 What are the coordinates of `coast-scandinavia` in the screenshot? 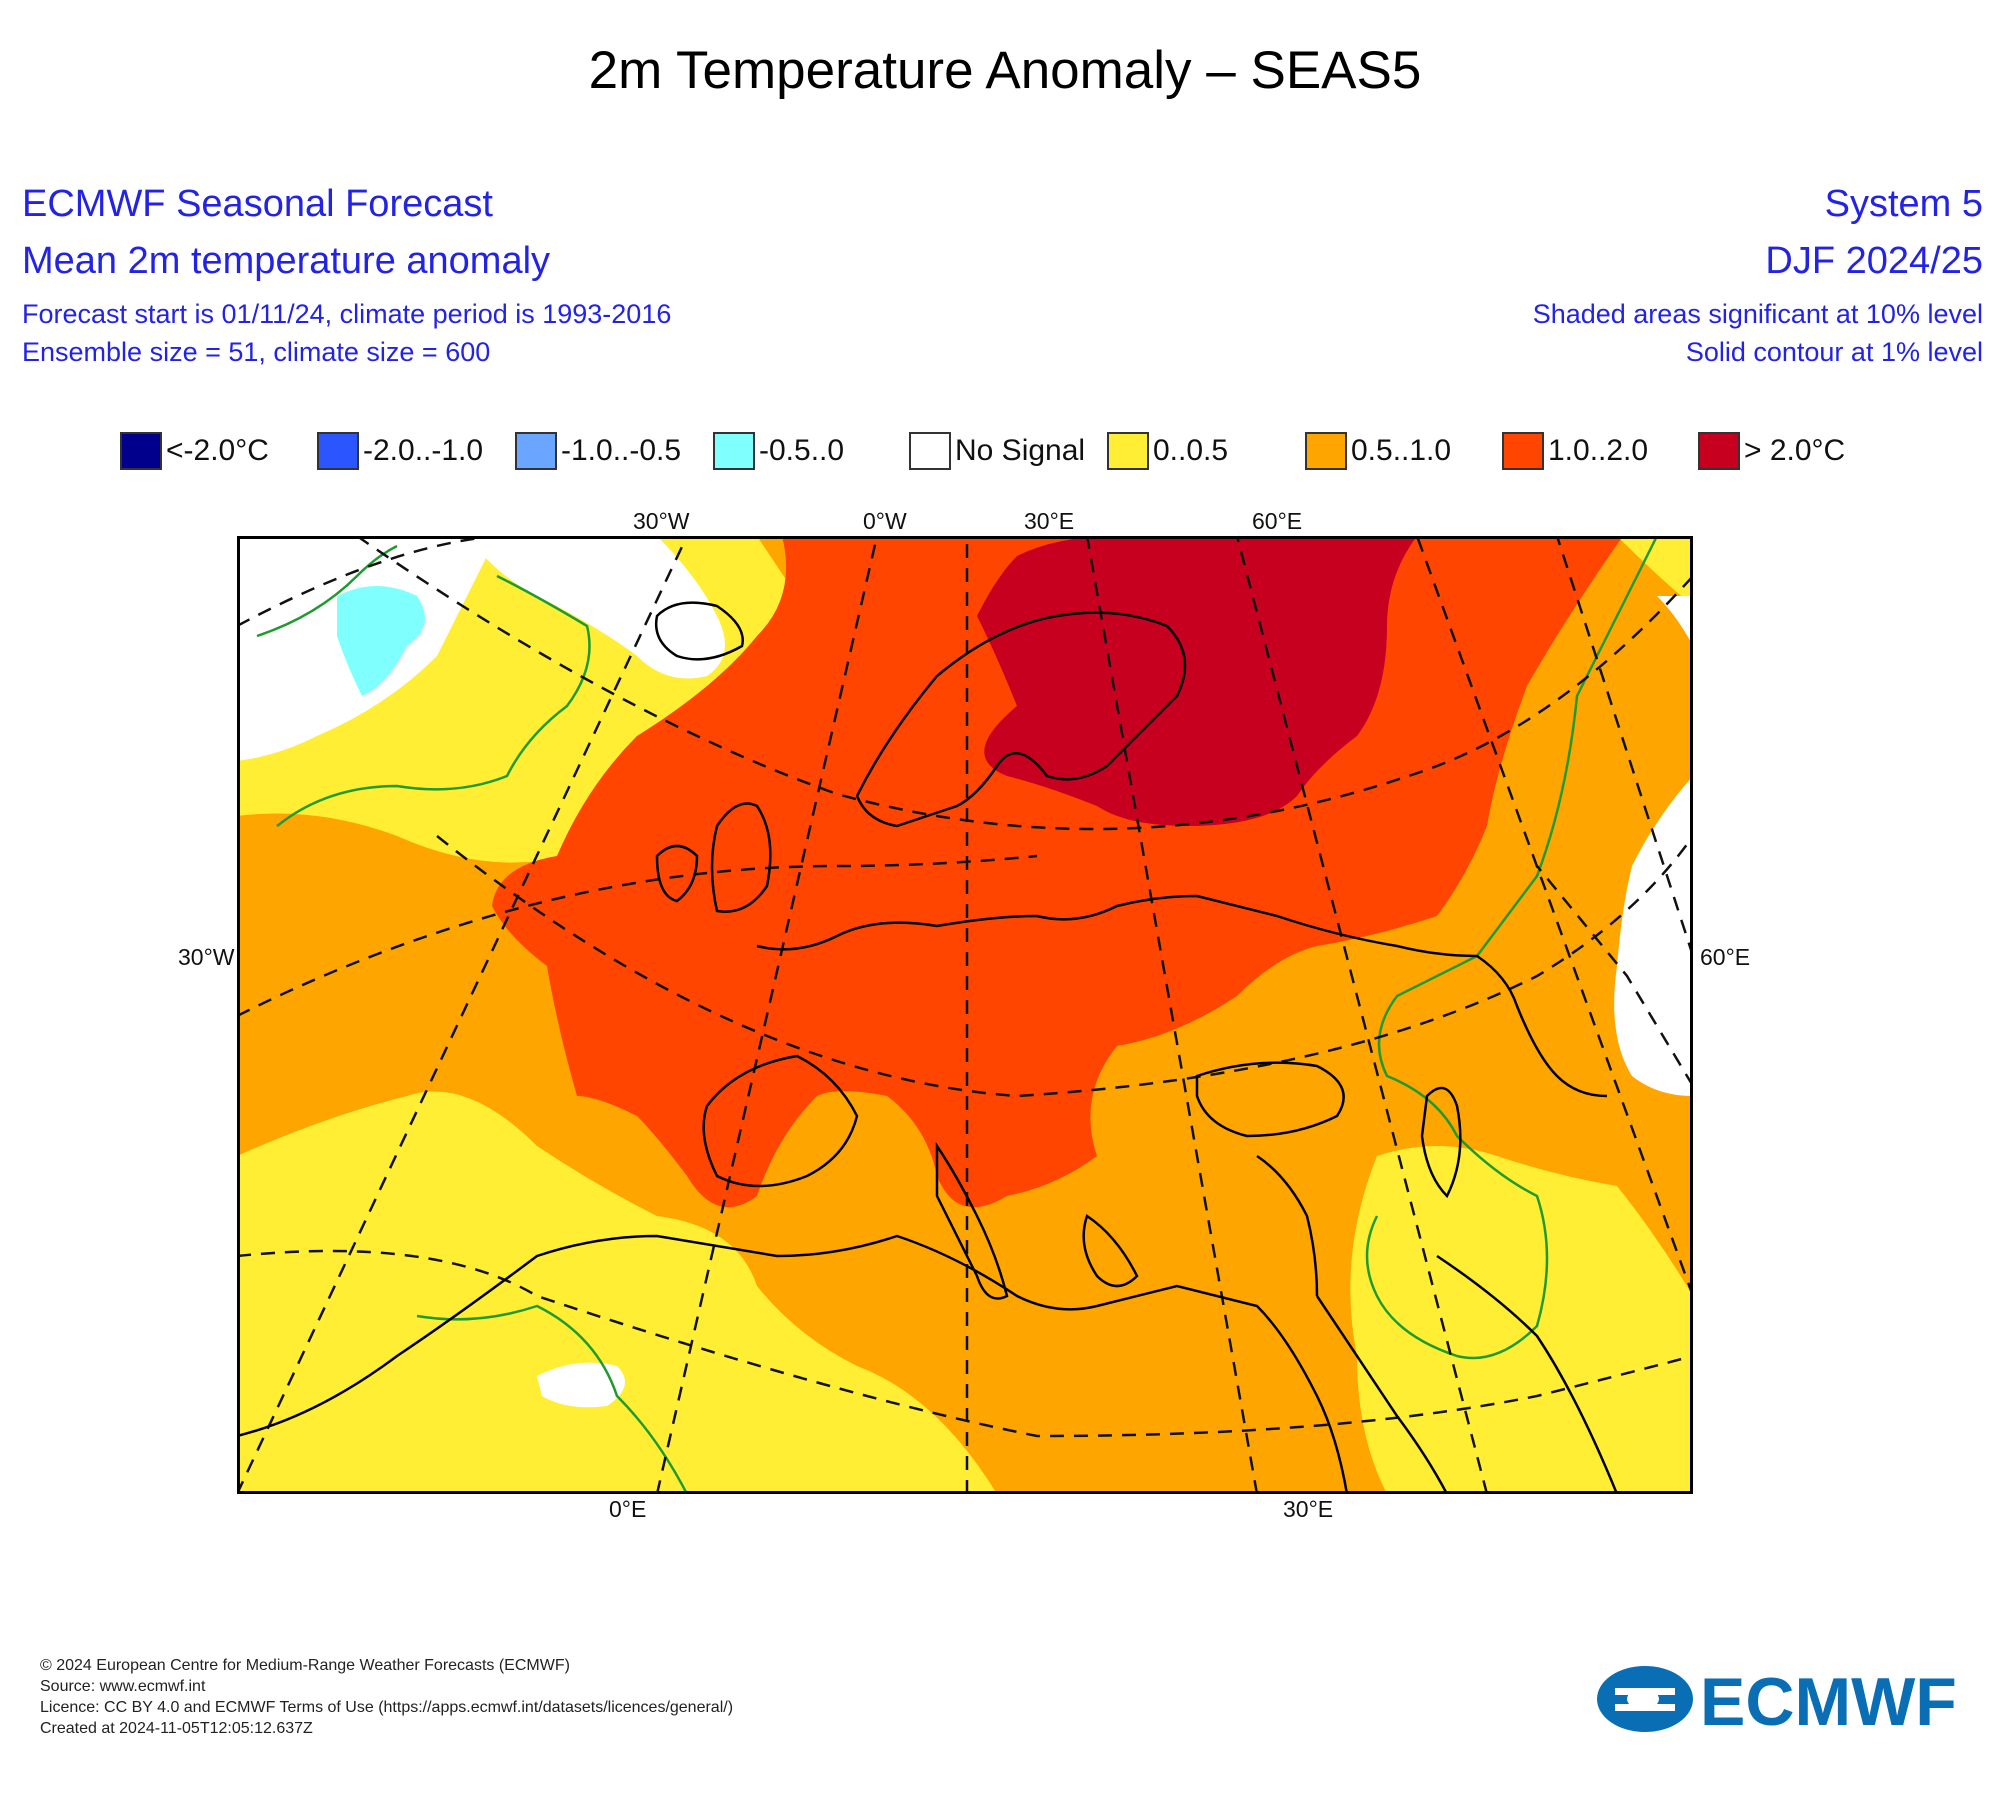 It's located at (1021, 719).